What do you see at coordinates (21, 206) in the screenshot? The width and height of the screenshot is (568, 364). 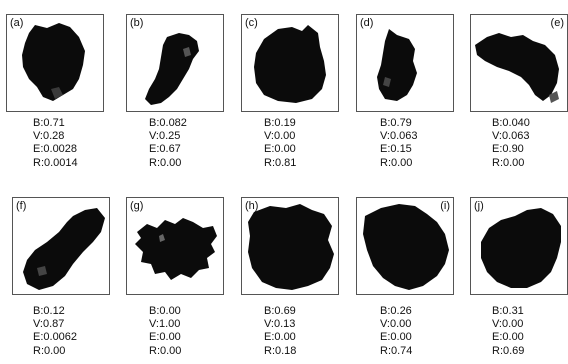 I see `panel-label: (f)` at bounding box center [21, 206].